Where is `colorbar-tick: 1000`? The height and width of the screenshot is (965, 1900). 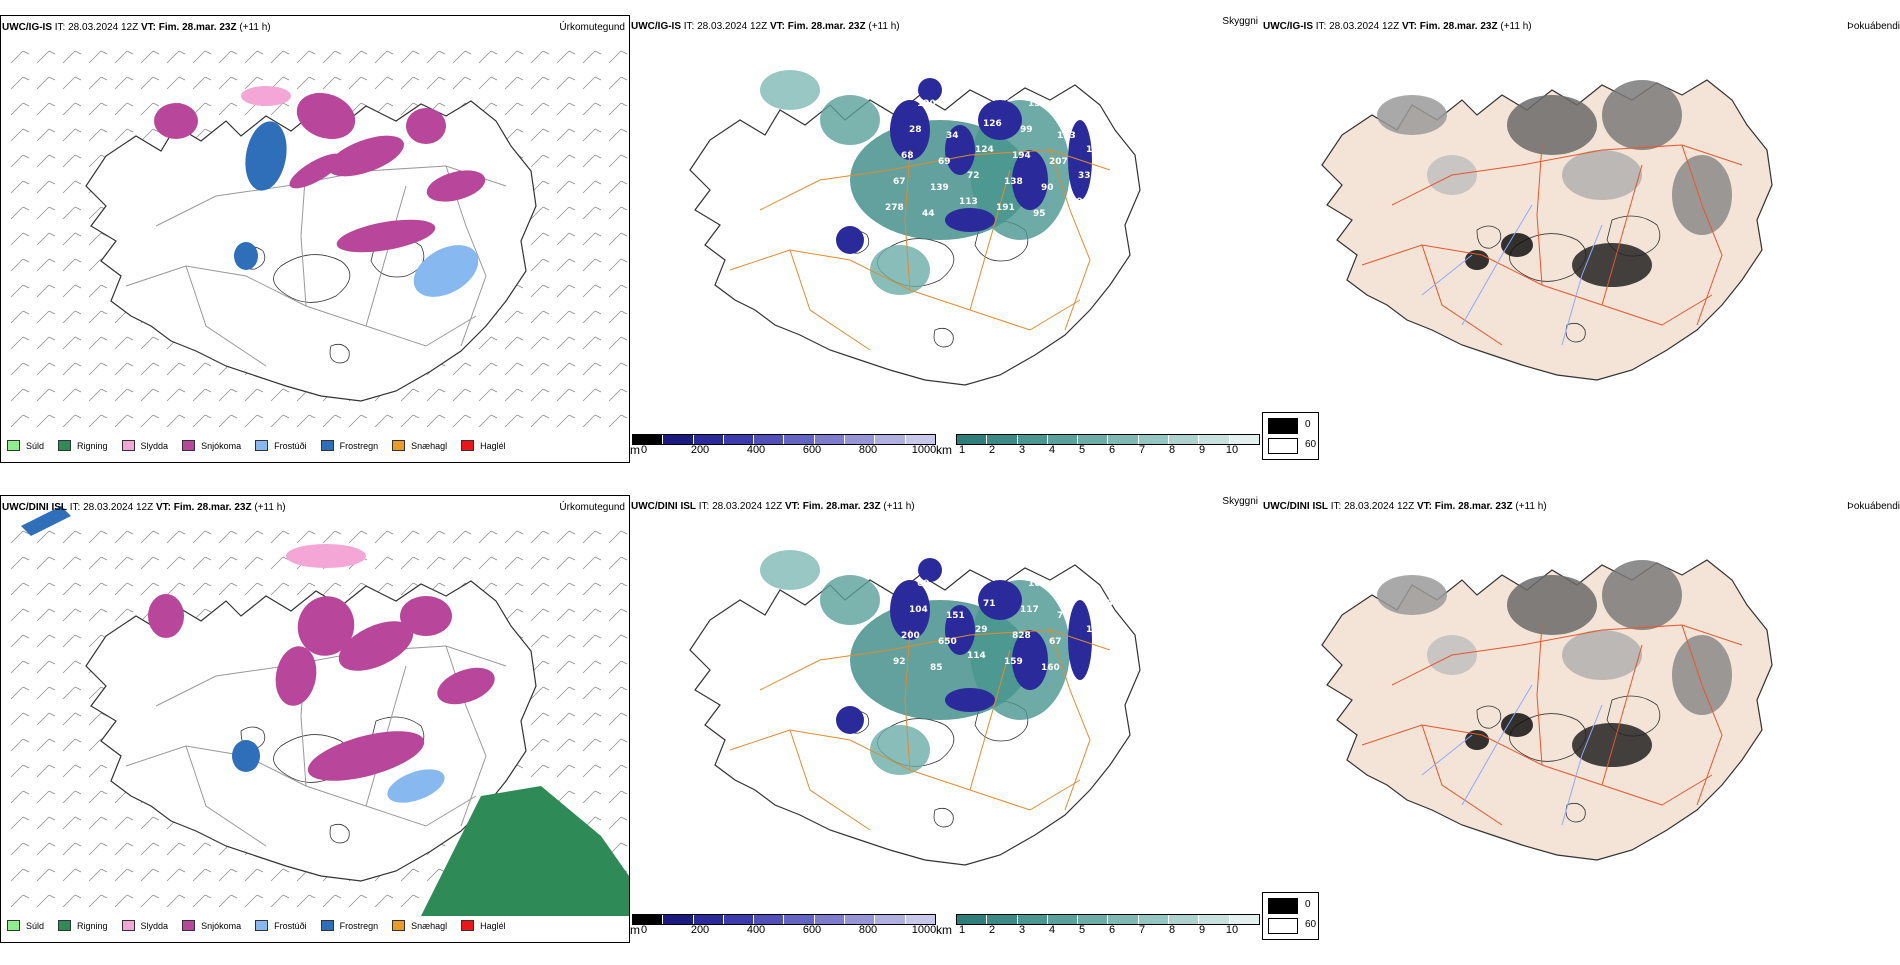
colorbar-tick: 1000 is located at coordinates (924, 450).